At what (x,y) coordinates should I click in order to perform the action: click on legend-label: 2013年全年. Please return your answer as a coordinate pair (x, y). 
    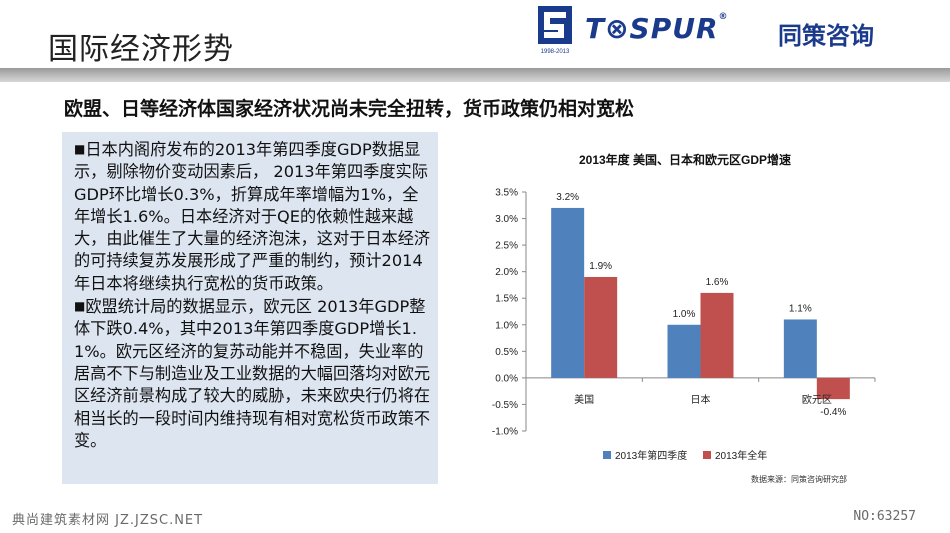
    Looking at the image, I should click on (741, 455).